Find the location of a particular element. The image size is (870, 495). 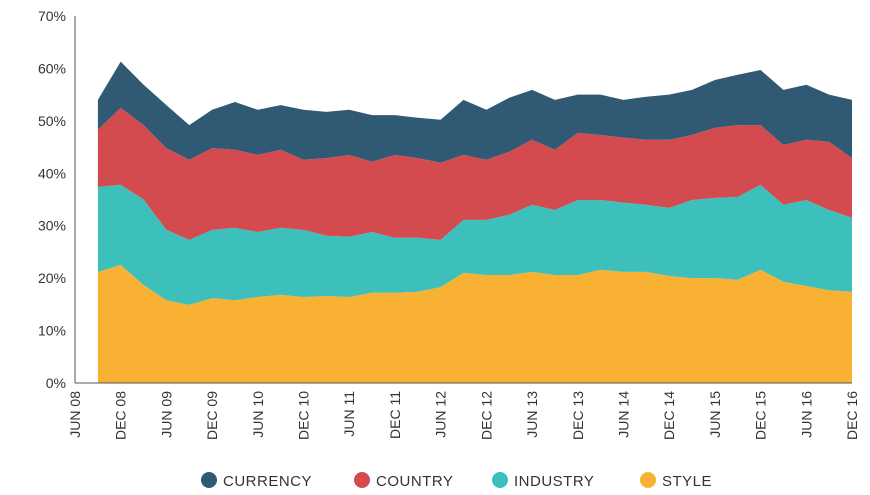

x-tick-label: DEC 11 is located at coordinates (395, 415).